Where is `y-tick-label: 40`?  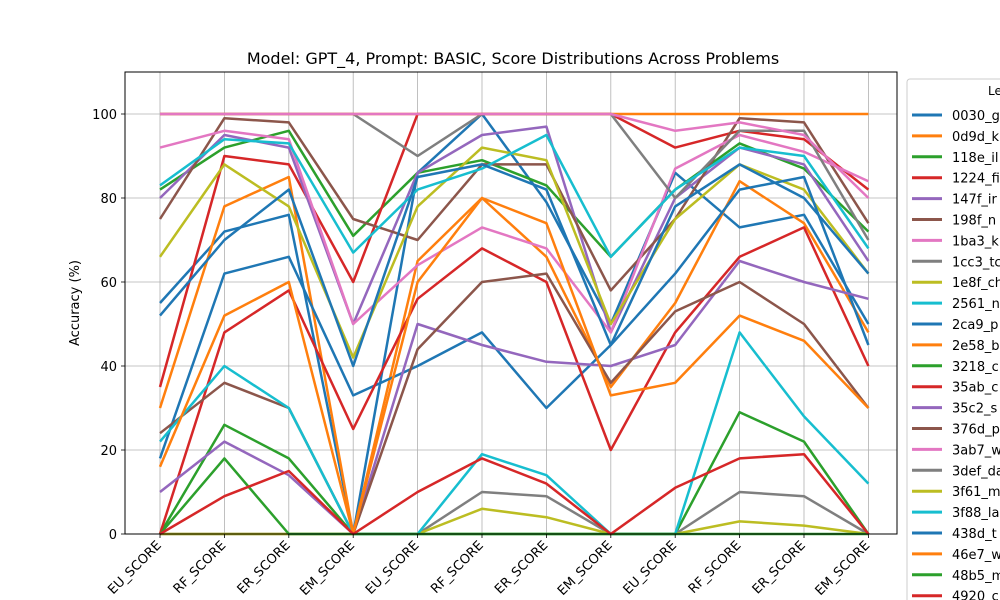 y-tick-label: 40 is located at coordinates (108, 367).